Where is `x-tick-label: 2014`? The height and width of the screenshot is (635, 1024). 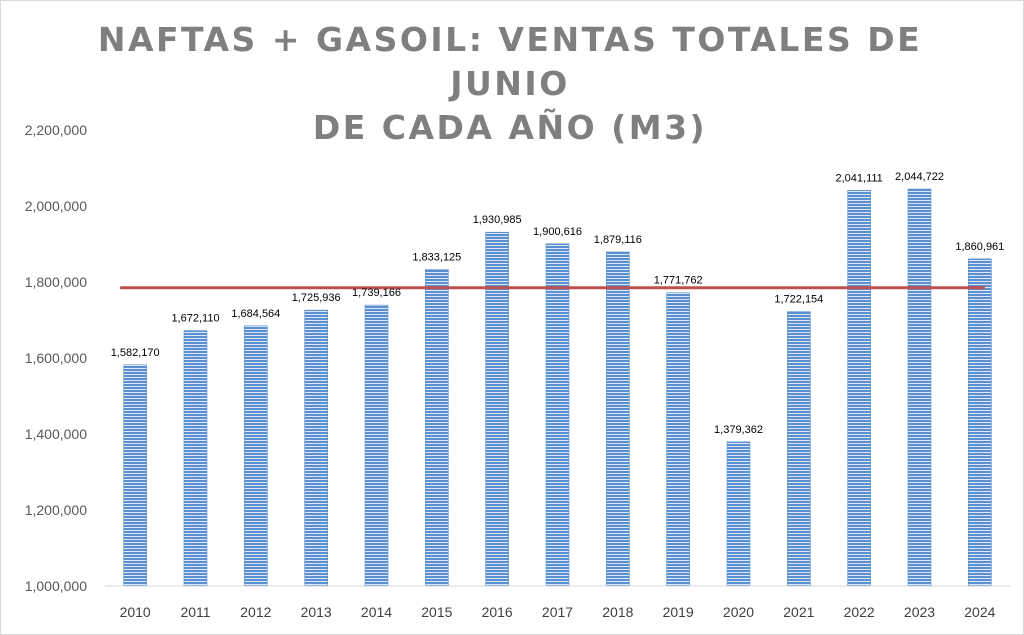 x-tick-label: 2014 is located at coordinates (376, 612).